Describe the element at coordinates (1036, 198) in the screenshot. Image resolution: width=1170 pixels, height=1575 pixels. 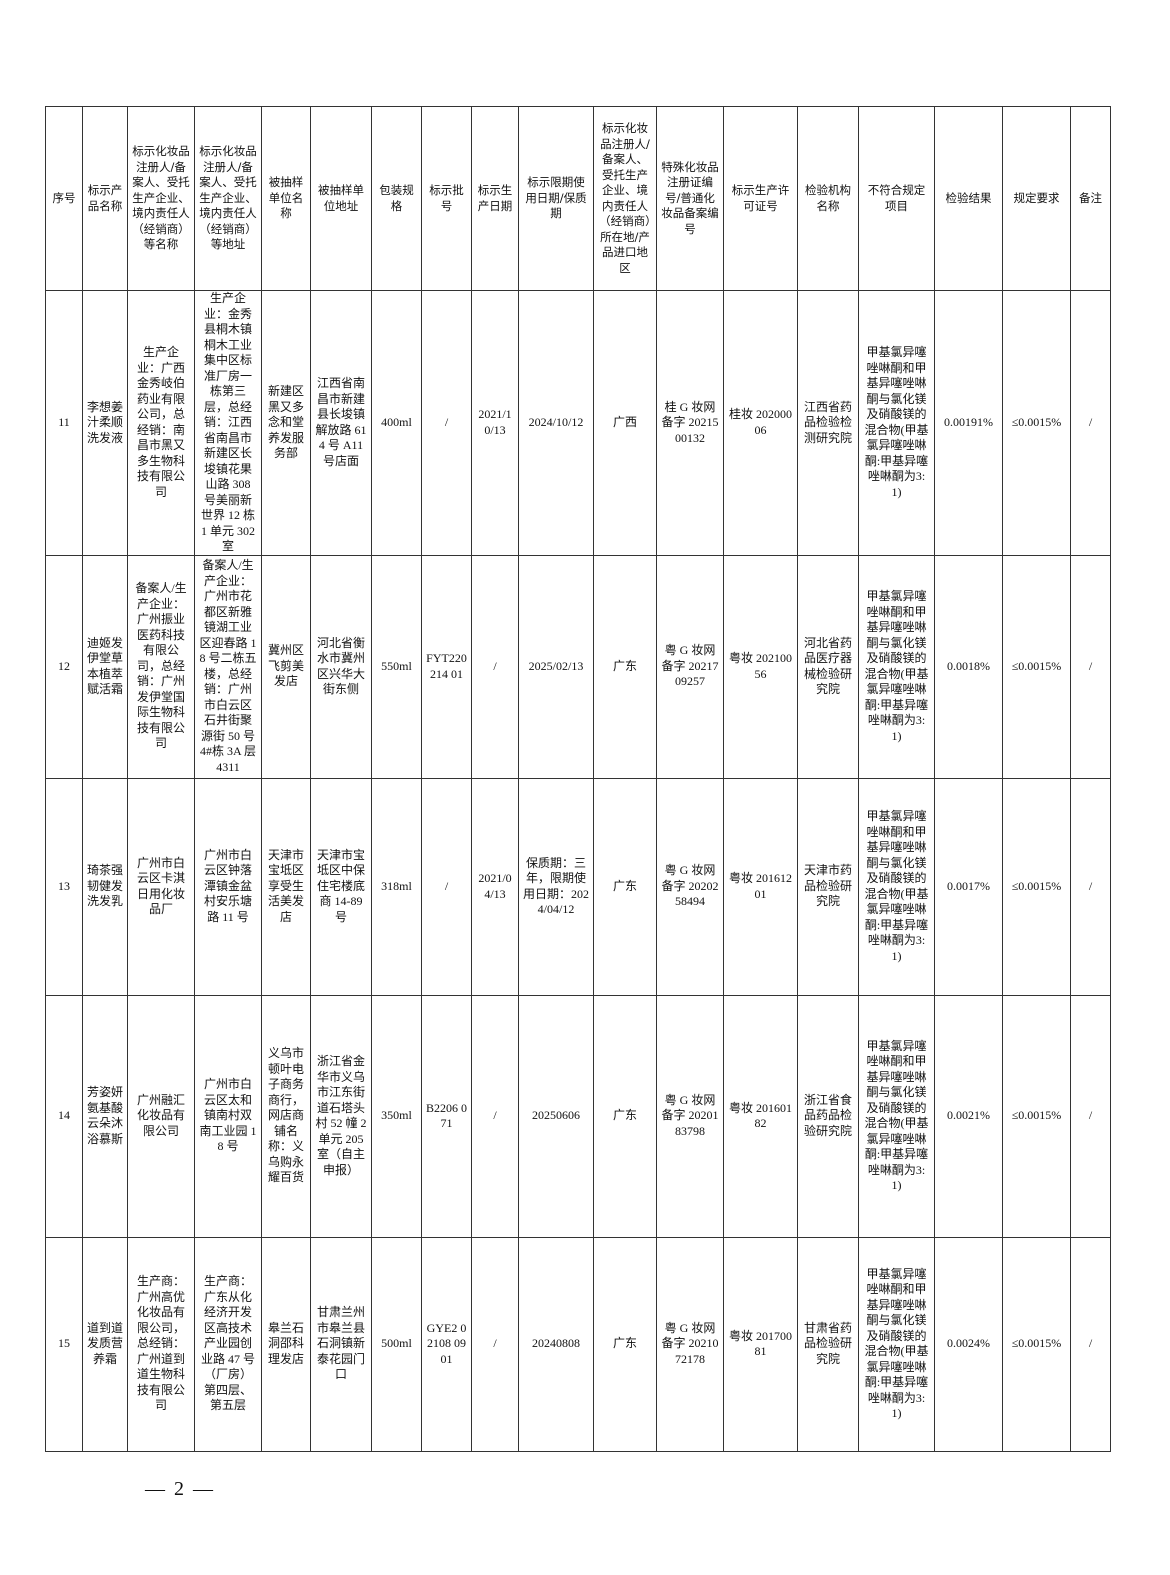
I see `column-header: 规定要求` at that location.